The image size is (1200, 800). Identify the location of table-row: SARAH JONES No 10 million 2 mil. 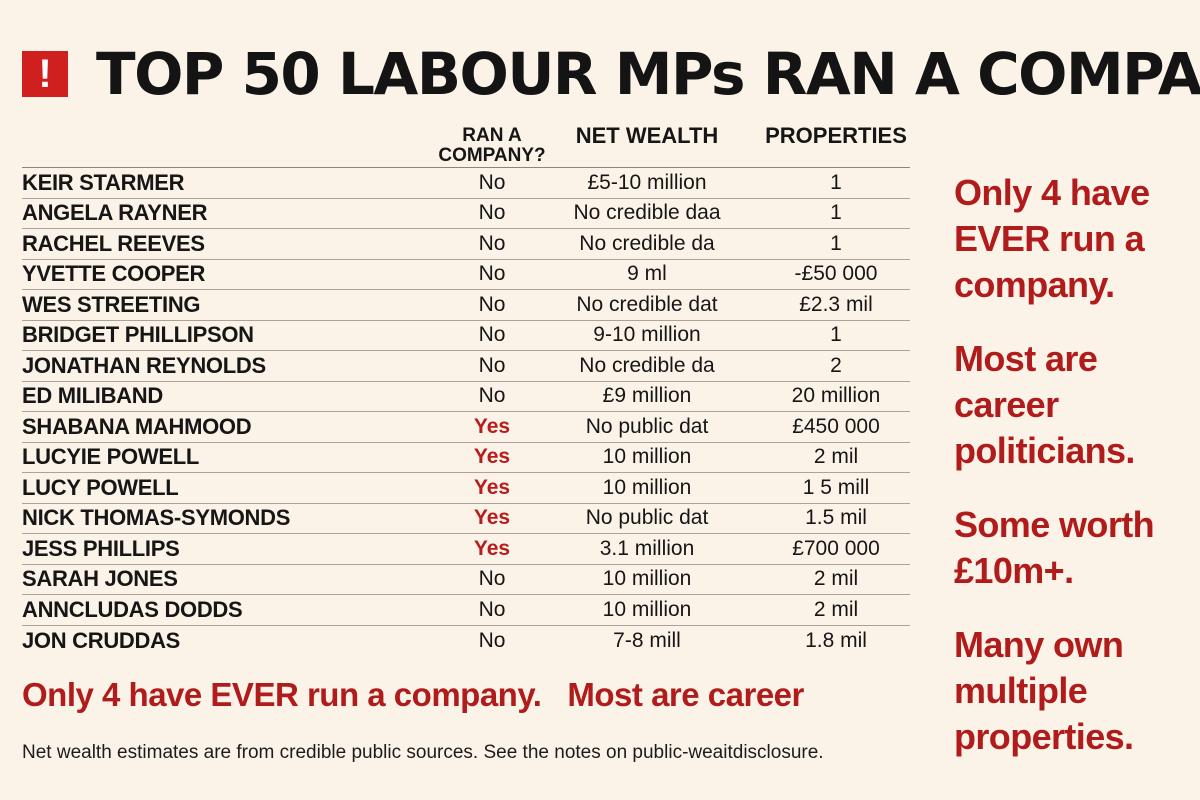
(466, 580).